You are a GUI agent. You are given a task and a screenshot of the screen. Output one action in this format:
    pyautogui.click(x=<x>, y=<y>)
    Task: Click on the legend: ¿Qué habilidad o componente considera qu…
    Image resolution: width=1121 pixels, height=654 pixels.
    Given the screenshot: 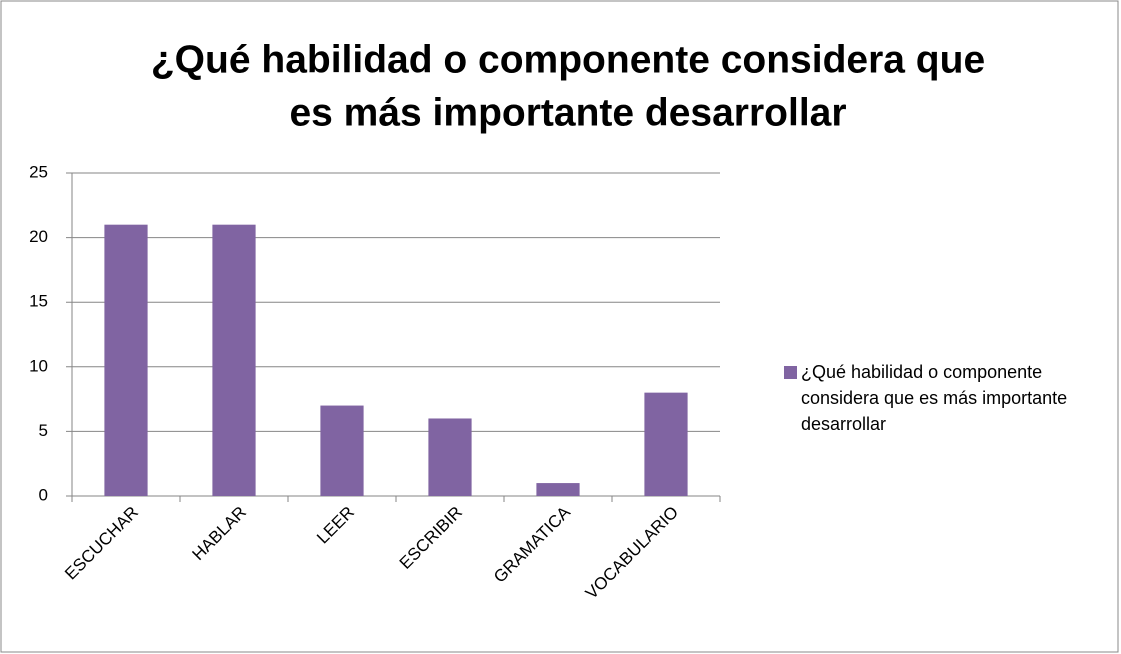 What is the action you would take?
    pyautogui.click(x=949, y=398)
    